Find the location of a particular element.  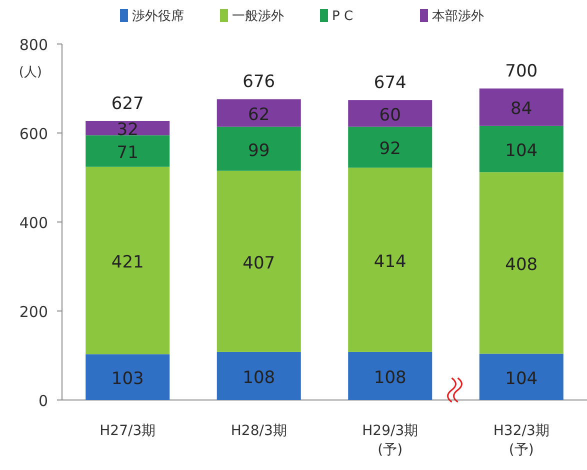

y-tick-label: 600 is located at coordinates (33, 134).